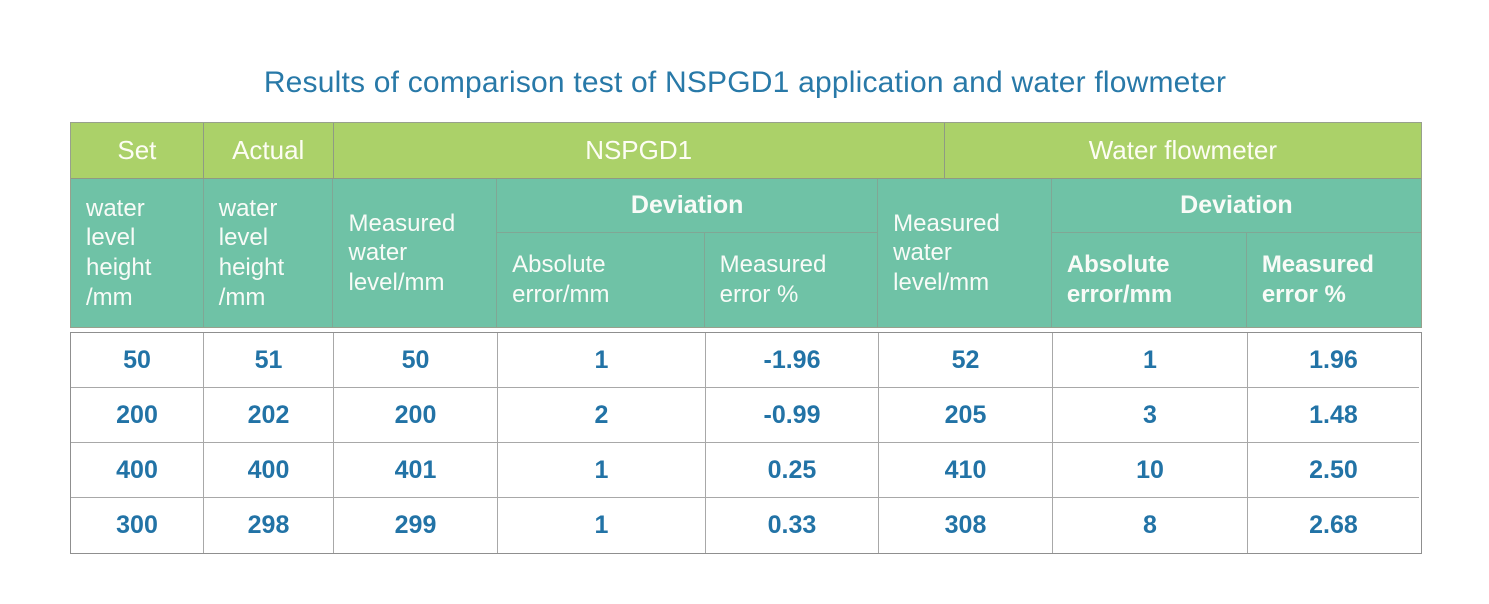  What do you see at coordinates (966, 415) in the screenshot?
I see `body-cell-r1c5: 205` at bounding box center [966, 415].